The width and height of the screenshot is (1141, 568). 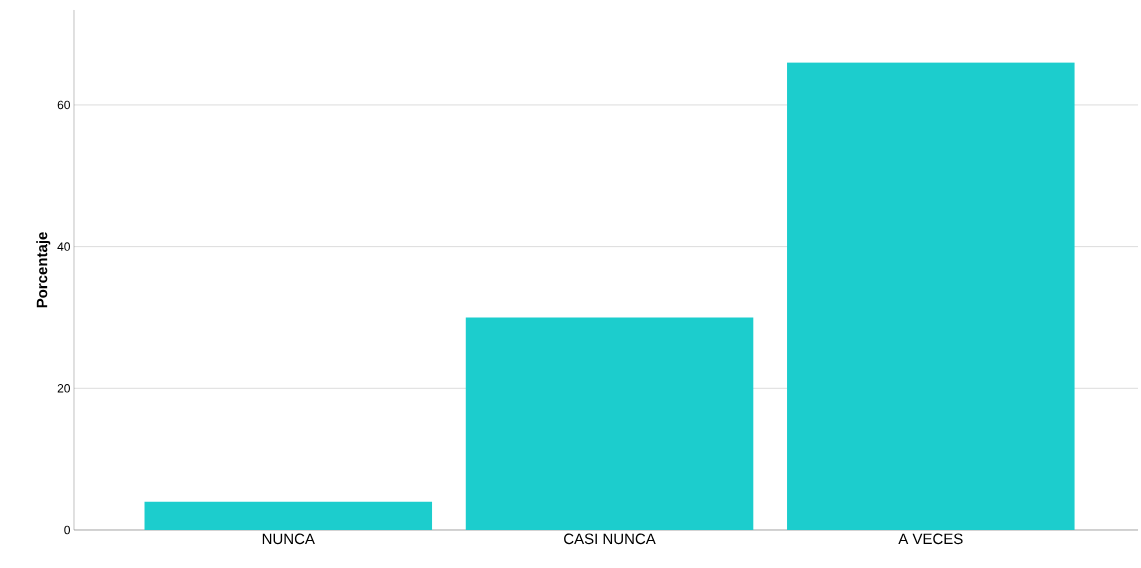 I want to click on y-axis-title: Porcentaje, so click(x=43, y=270).